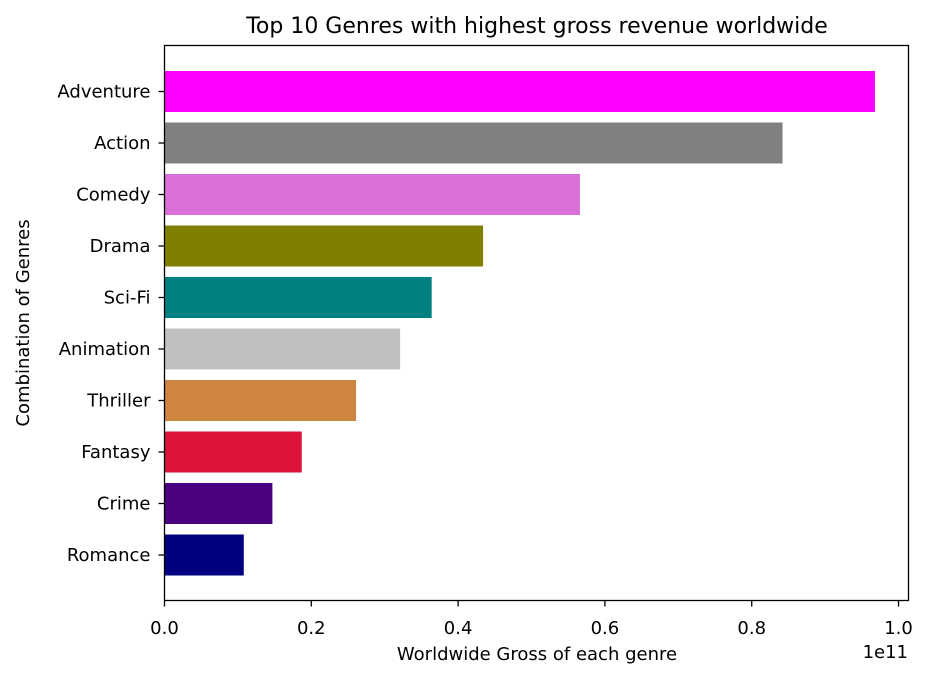 This screenshot has height=682, width=928. What do you see at coordinates (218, 503) in the screenshot?
I see `bar-crime` at bounding box center [218, 503].